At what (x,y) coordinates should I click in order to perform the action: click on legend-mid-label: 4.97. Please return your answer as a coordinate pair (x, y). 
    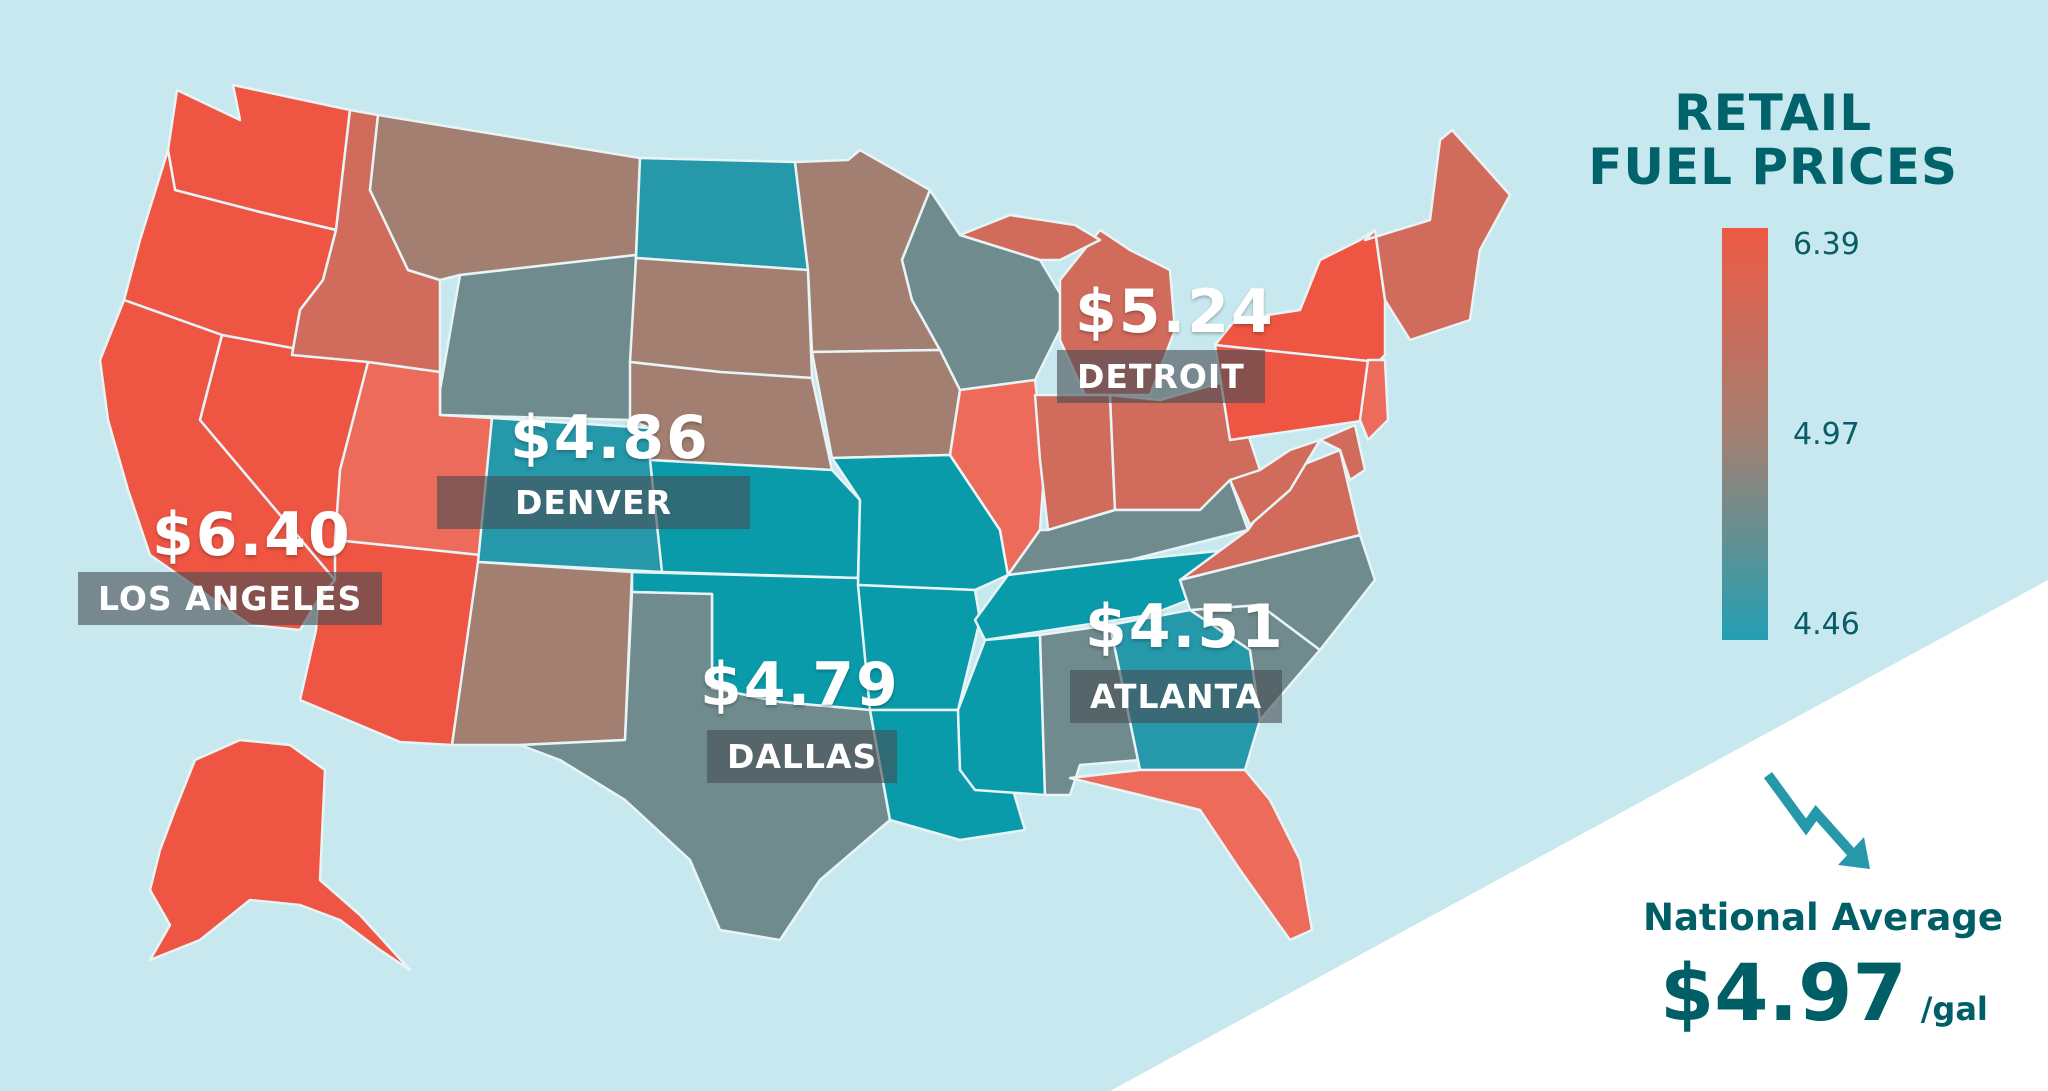
    Looking at the image, I should click on (1826, 434).